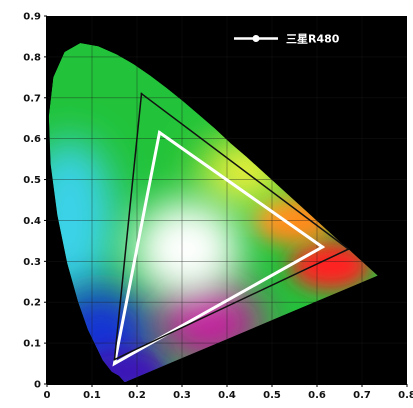 The image size is (413, 408). Describe the element at coordinates (32, 221) in the screenshot. I see `y-tick-label: 0.4` at that location.